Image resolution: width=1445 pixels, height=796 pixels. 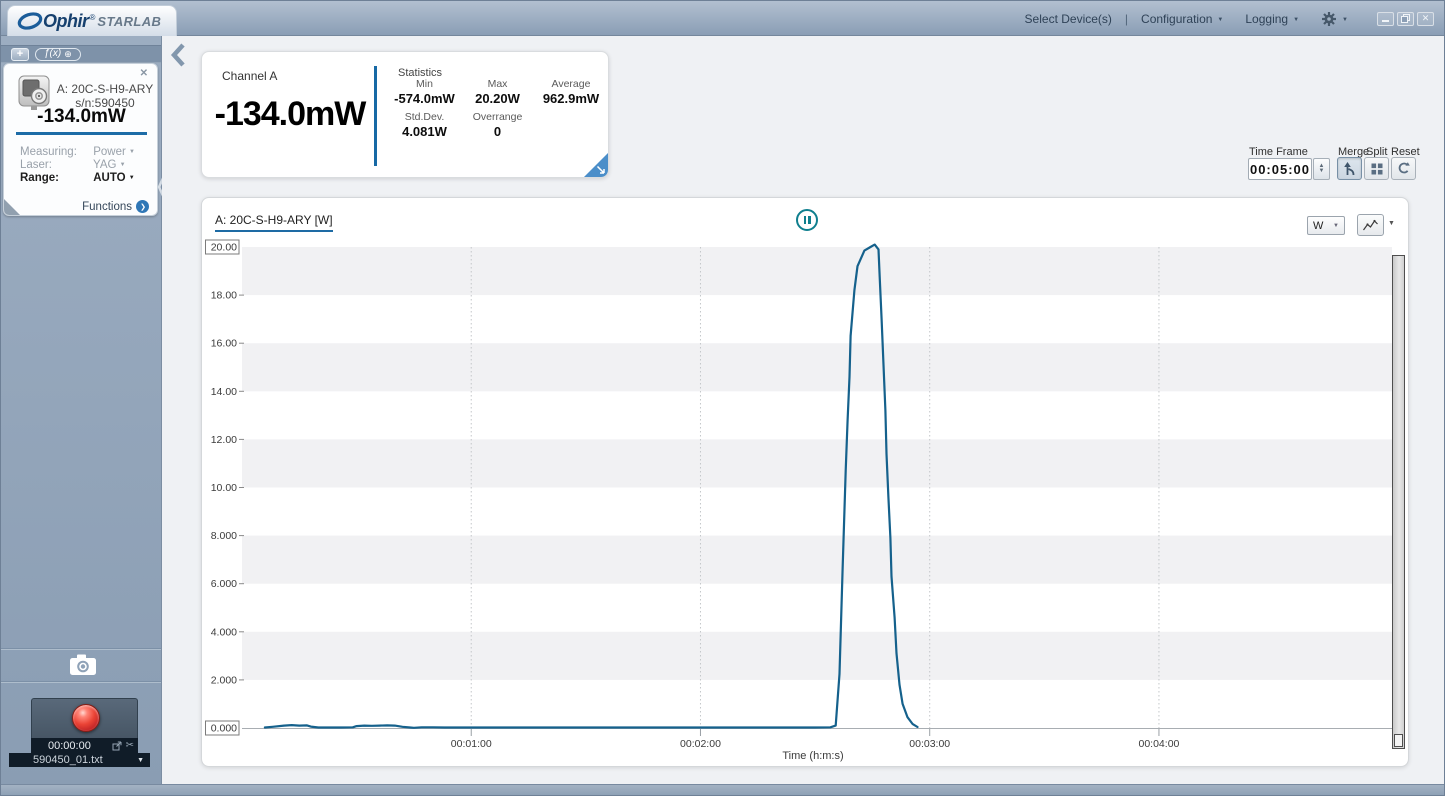 I want to click on recorder-icons: ✂, so click(x=123, y=745).